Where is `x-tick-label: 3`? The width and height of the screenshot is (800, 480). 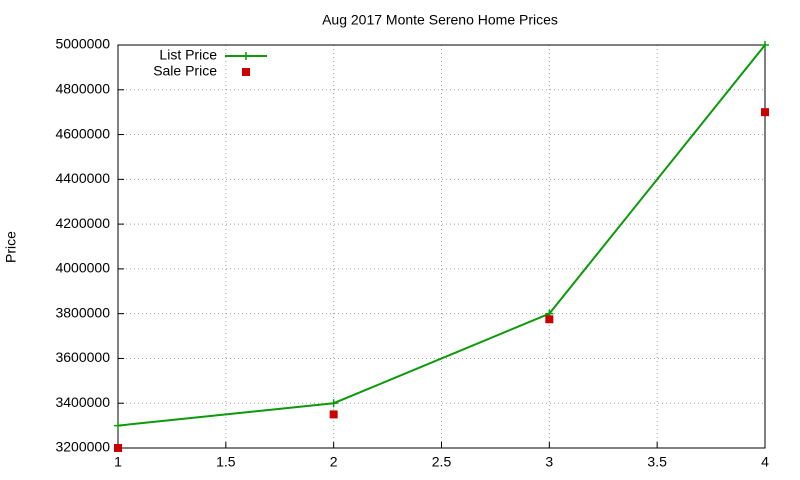 x-tick-label: 3 is located at coordinates (549, 462).